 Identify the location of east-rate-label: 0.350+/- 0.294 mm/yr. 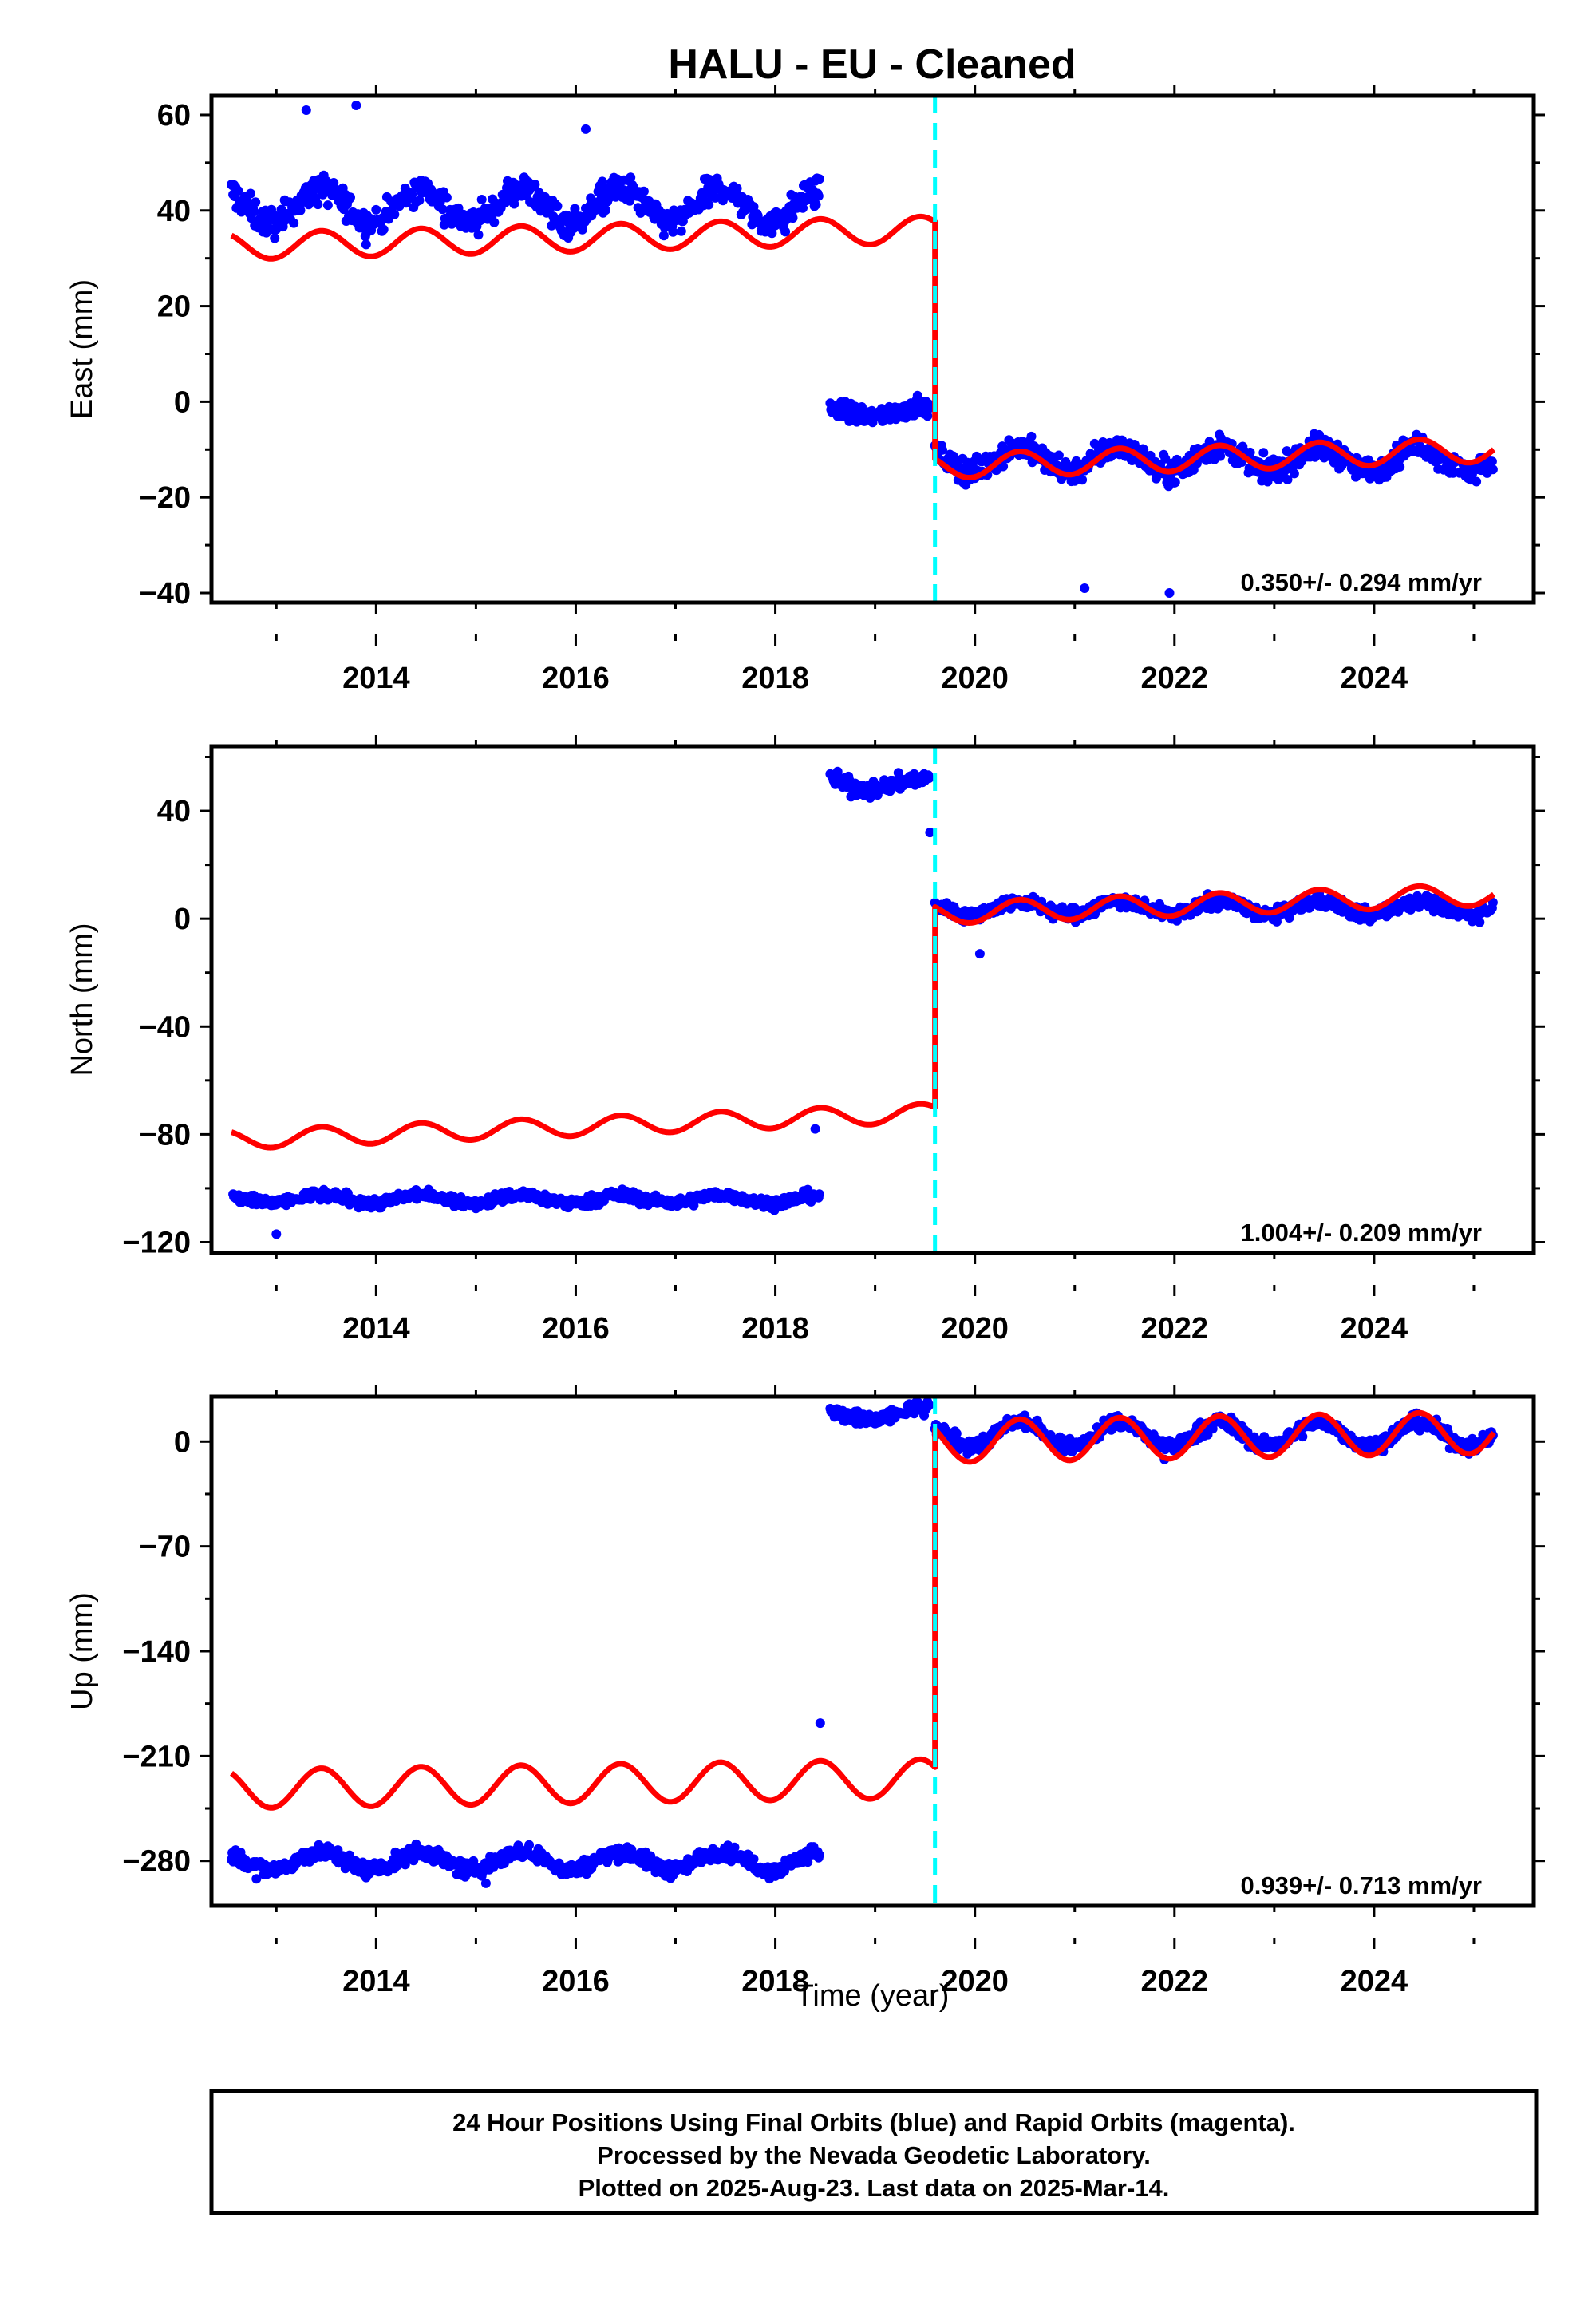
(1361, 582).